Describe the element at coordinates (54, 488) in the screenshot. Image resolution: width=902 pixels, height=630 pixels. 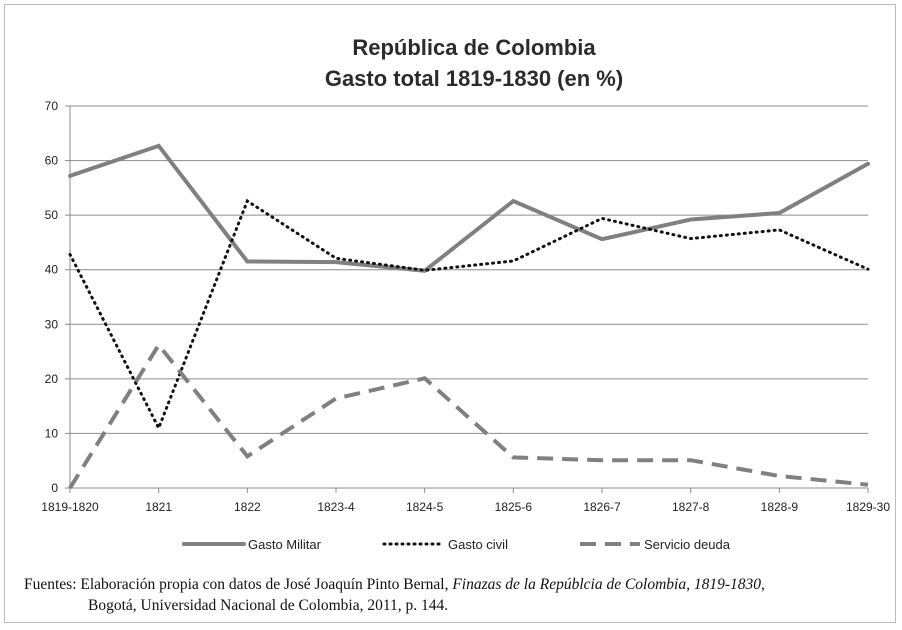
I see `y-tick-label: 0` at that location.